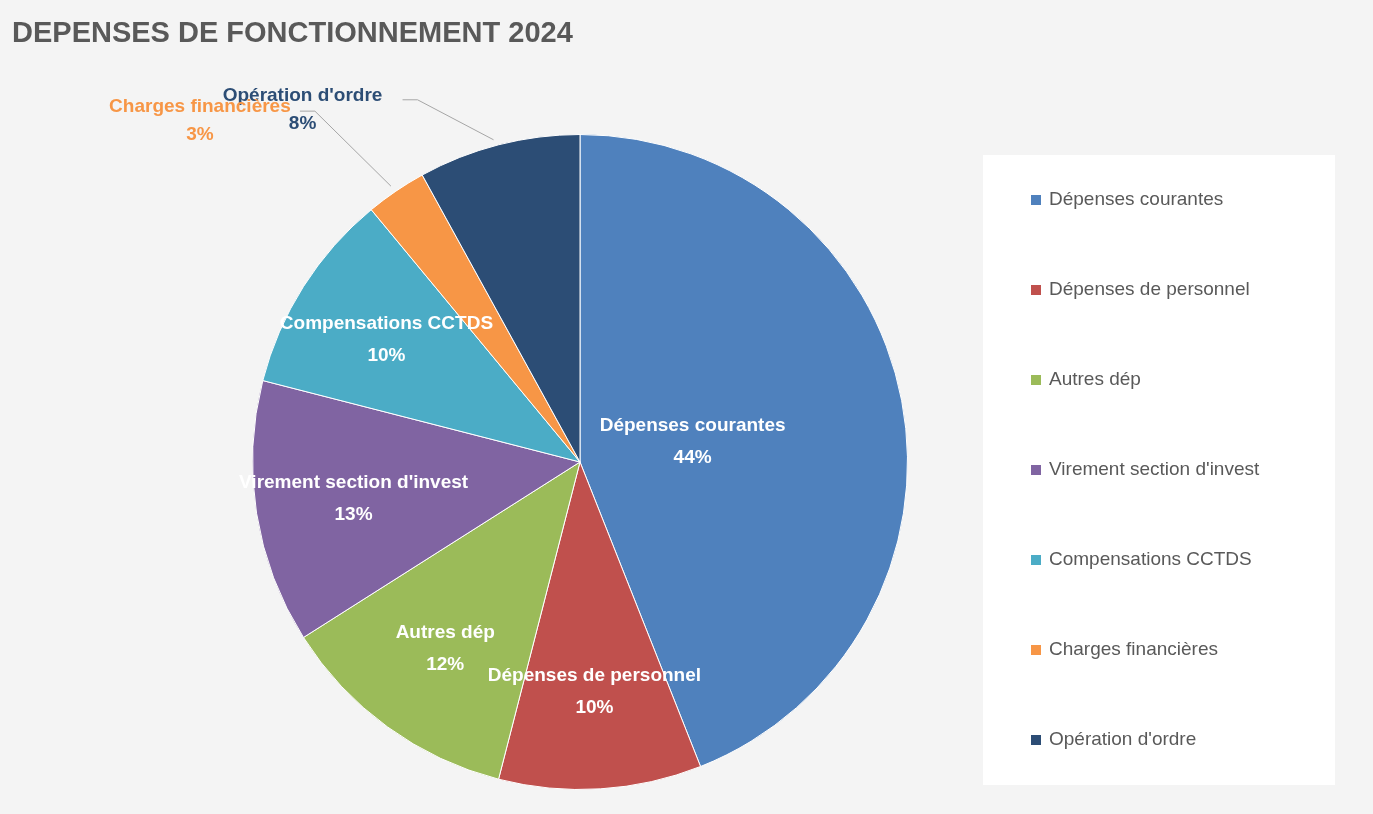 This screenshot has height=814, width=1373. Describe the element at coordinates (302, 123) in the screenshot. I see `data-label: 8%` at that location.